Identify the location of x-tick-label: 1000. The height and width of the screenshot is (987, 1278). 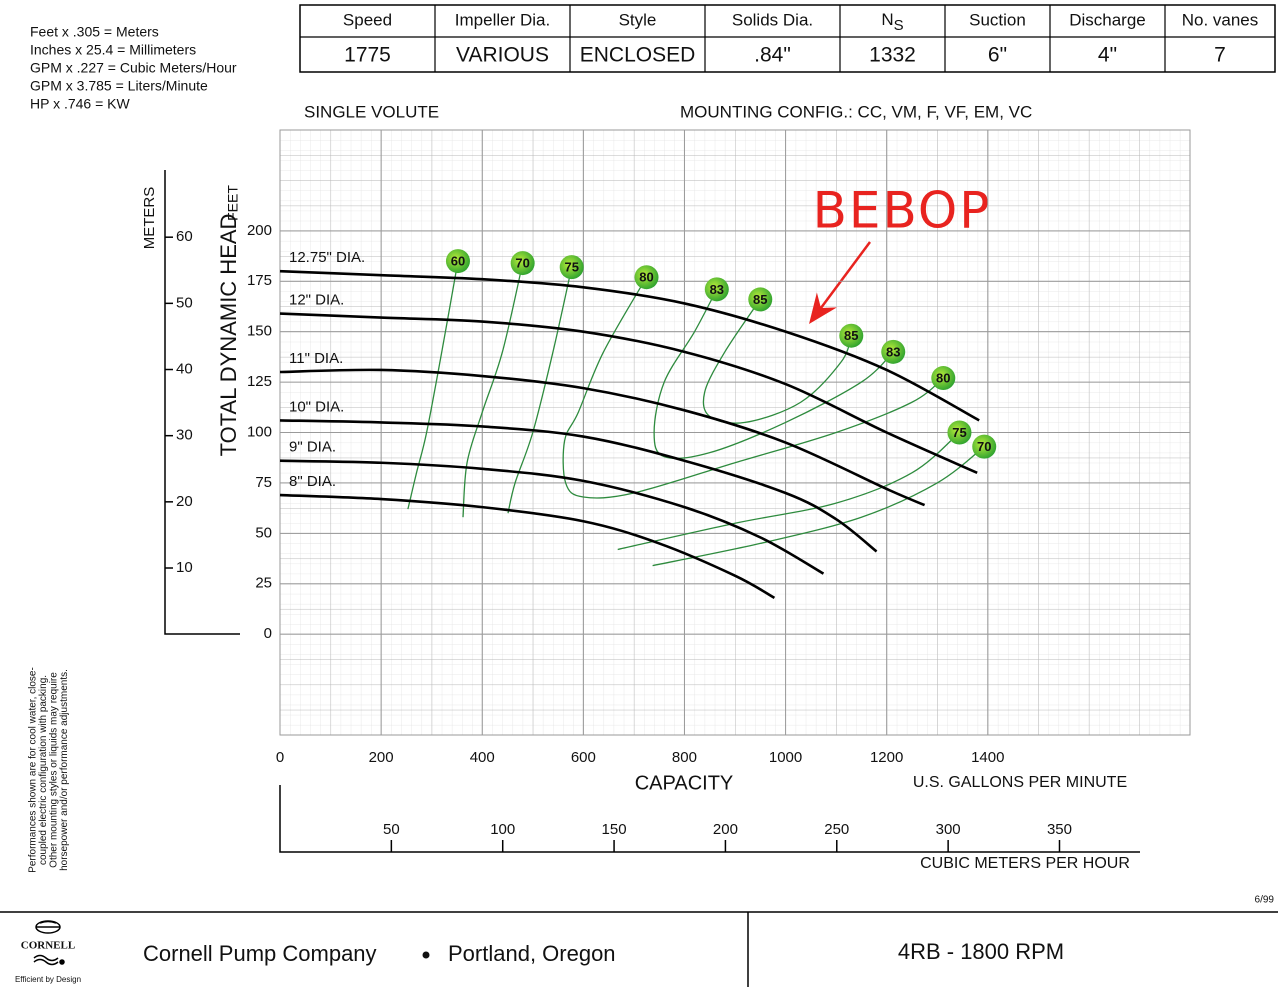
(785, 757).